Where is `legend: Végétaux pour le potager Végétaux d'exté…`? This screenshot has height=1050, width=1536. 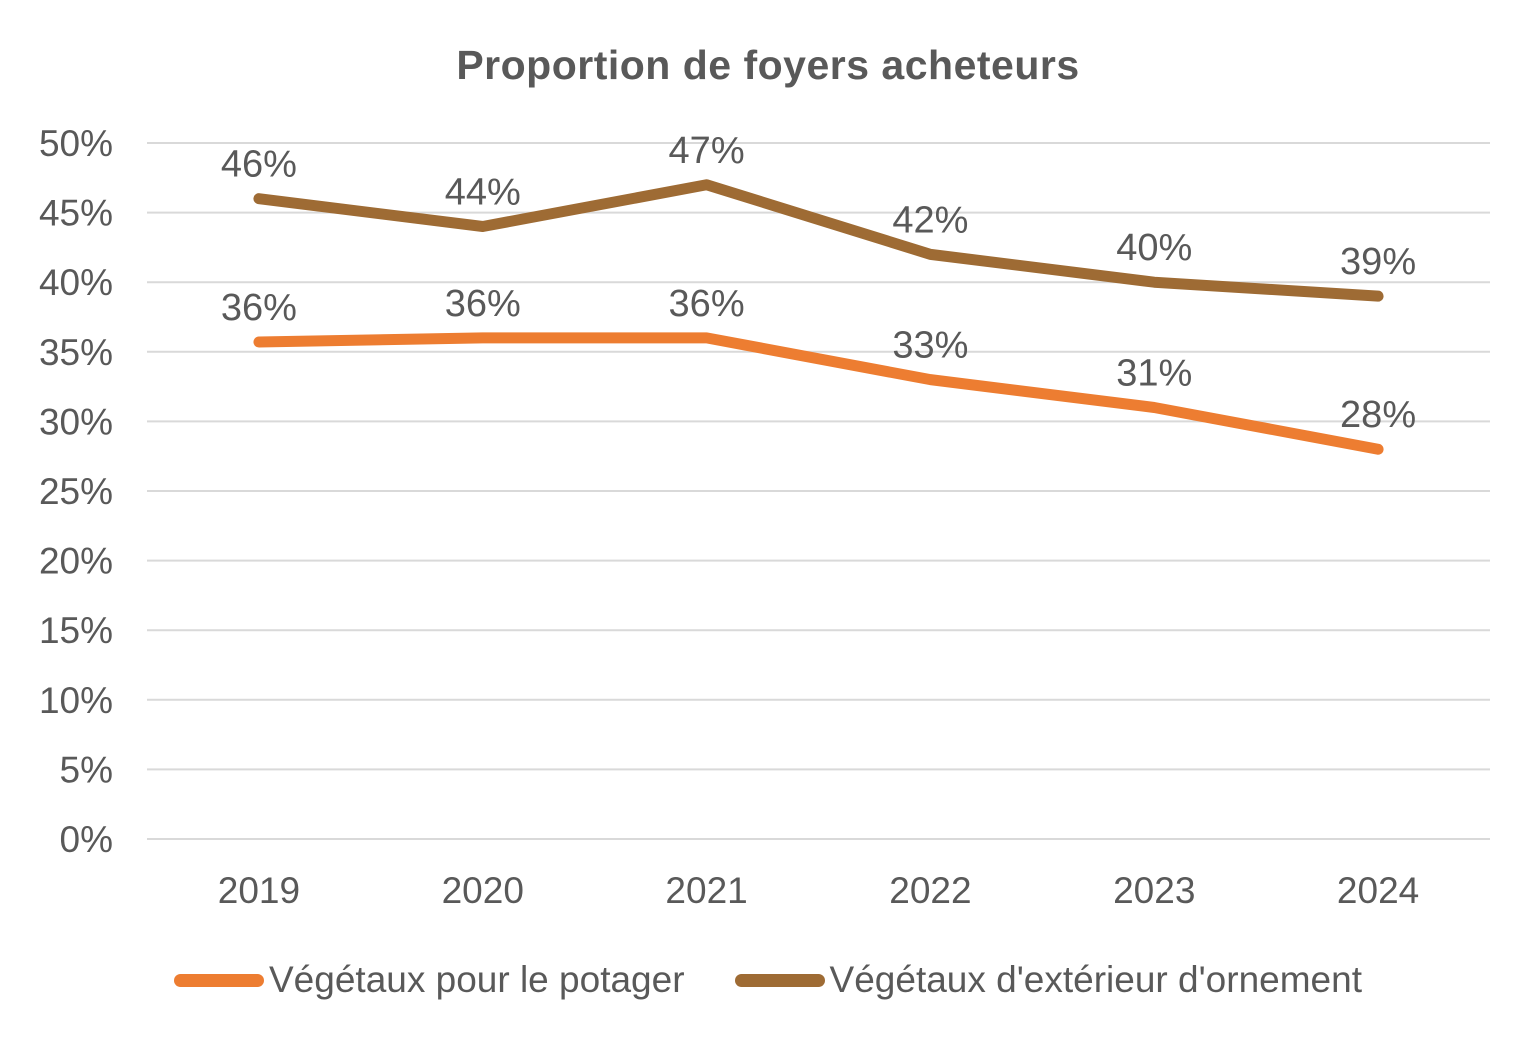 legend: Végétaux pour le potager Végétaux d'exté… is located at coordinates (768, 980).